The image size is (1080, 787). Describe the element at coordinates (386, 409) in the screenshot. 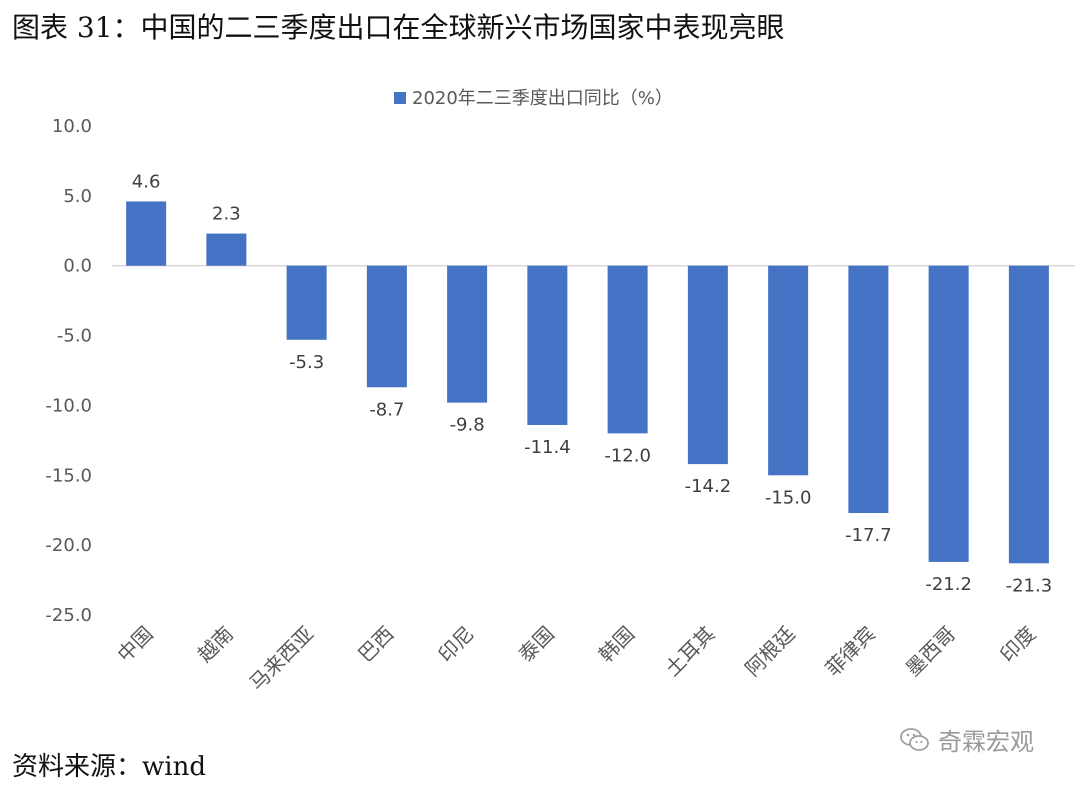

I see `data-label: -8.7` at that location.